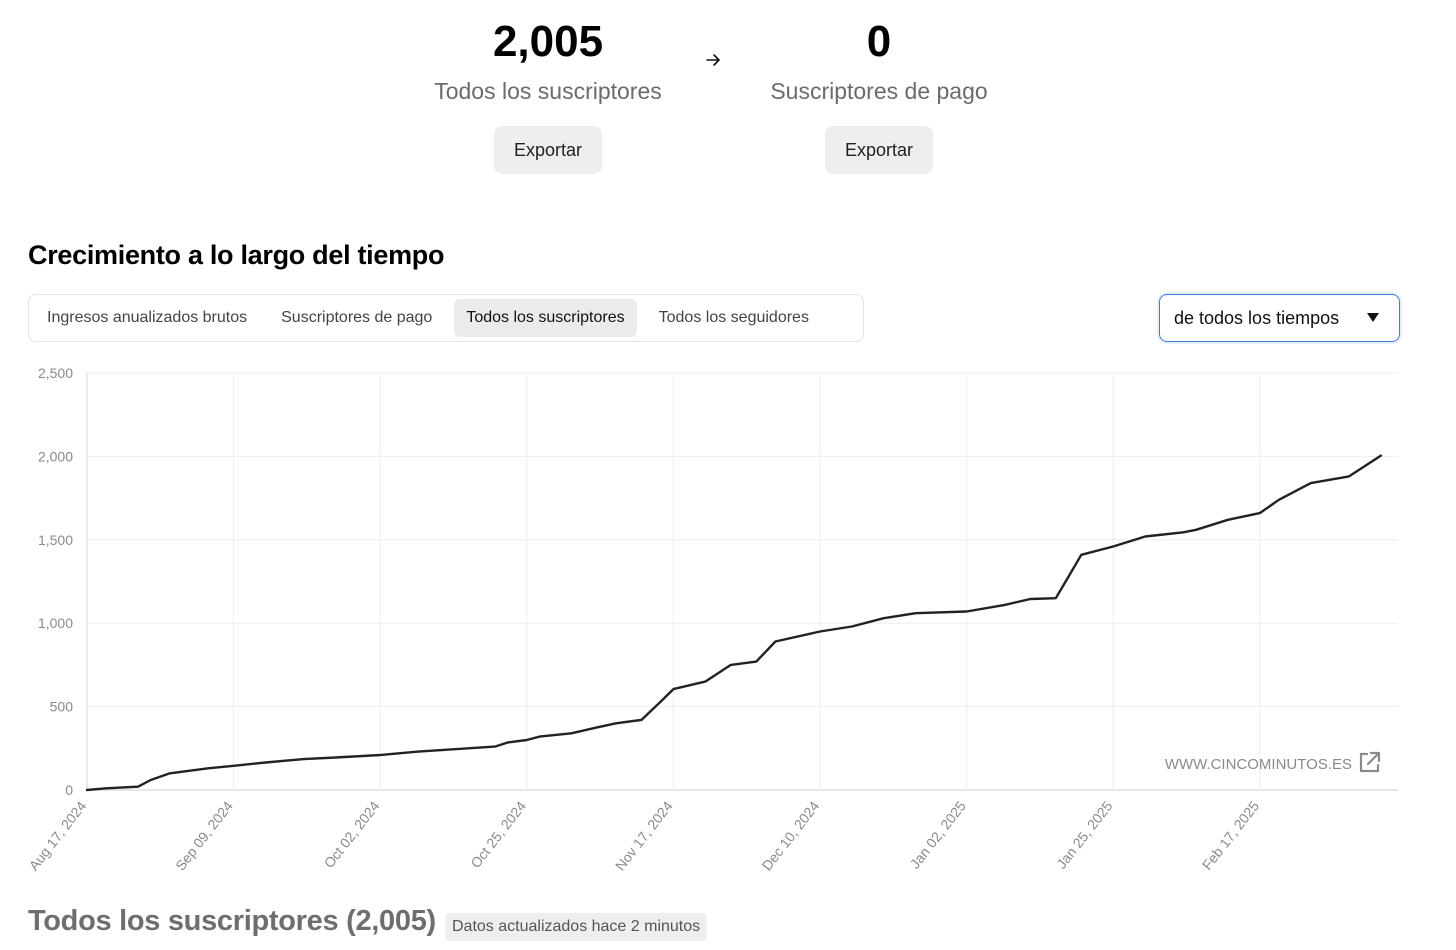  Describe the element at coordinates (55, 540) in the screenshot. I see `y-tick-label: 1,500` at that location.